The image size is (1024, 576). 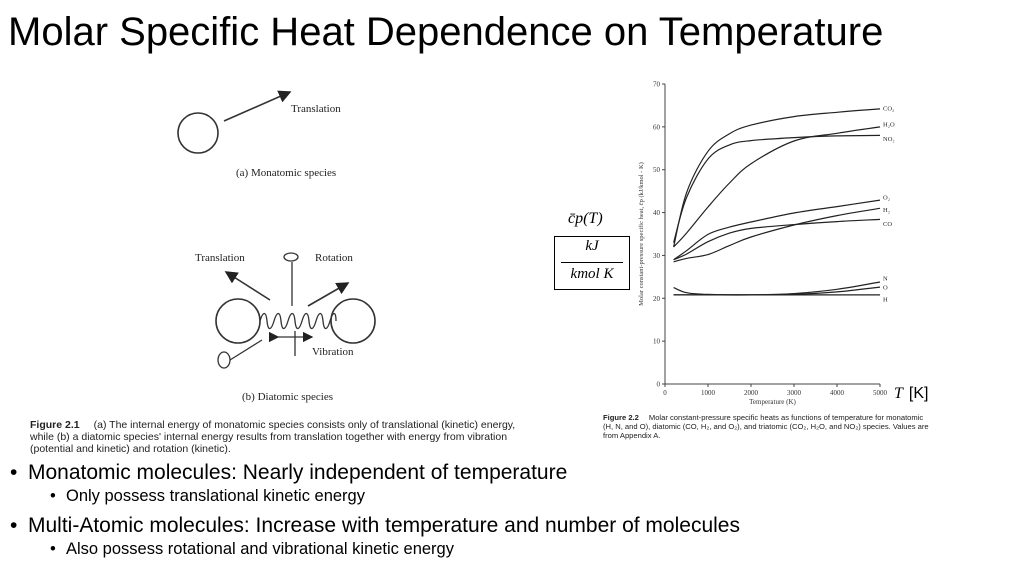 What do you see at coordinates (287, 397) in the screenshot?
I see `panel-b-caption: (b) Diatomic species` at bounding box center [287, 397].